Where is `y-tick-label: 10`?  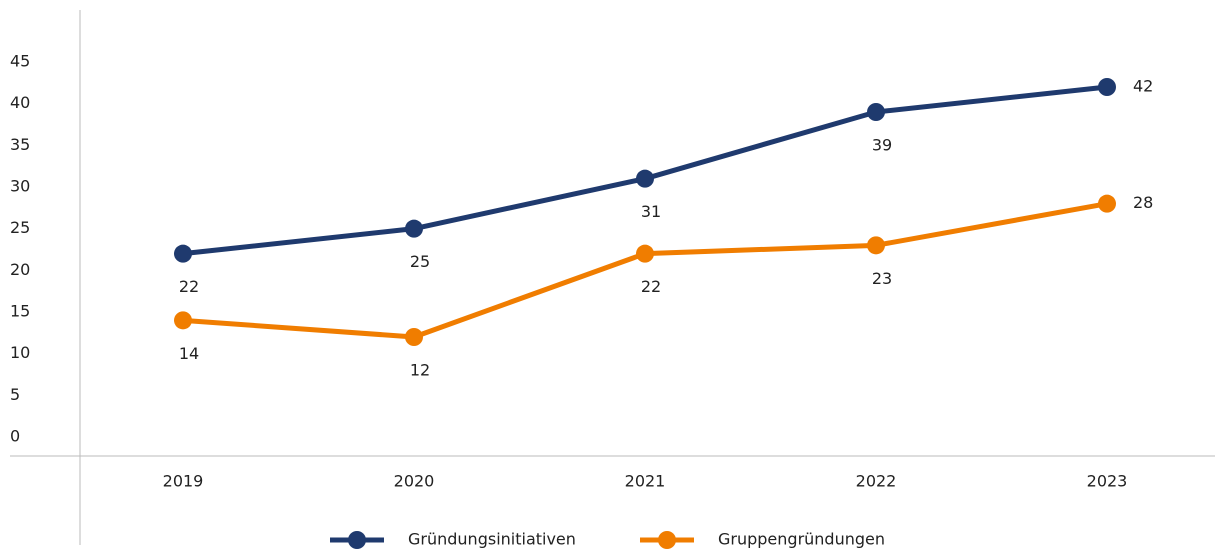 y-tick-label: 10 is located at coordinates (20, 352).